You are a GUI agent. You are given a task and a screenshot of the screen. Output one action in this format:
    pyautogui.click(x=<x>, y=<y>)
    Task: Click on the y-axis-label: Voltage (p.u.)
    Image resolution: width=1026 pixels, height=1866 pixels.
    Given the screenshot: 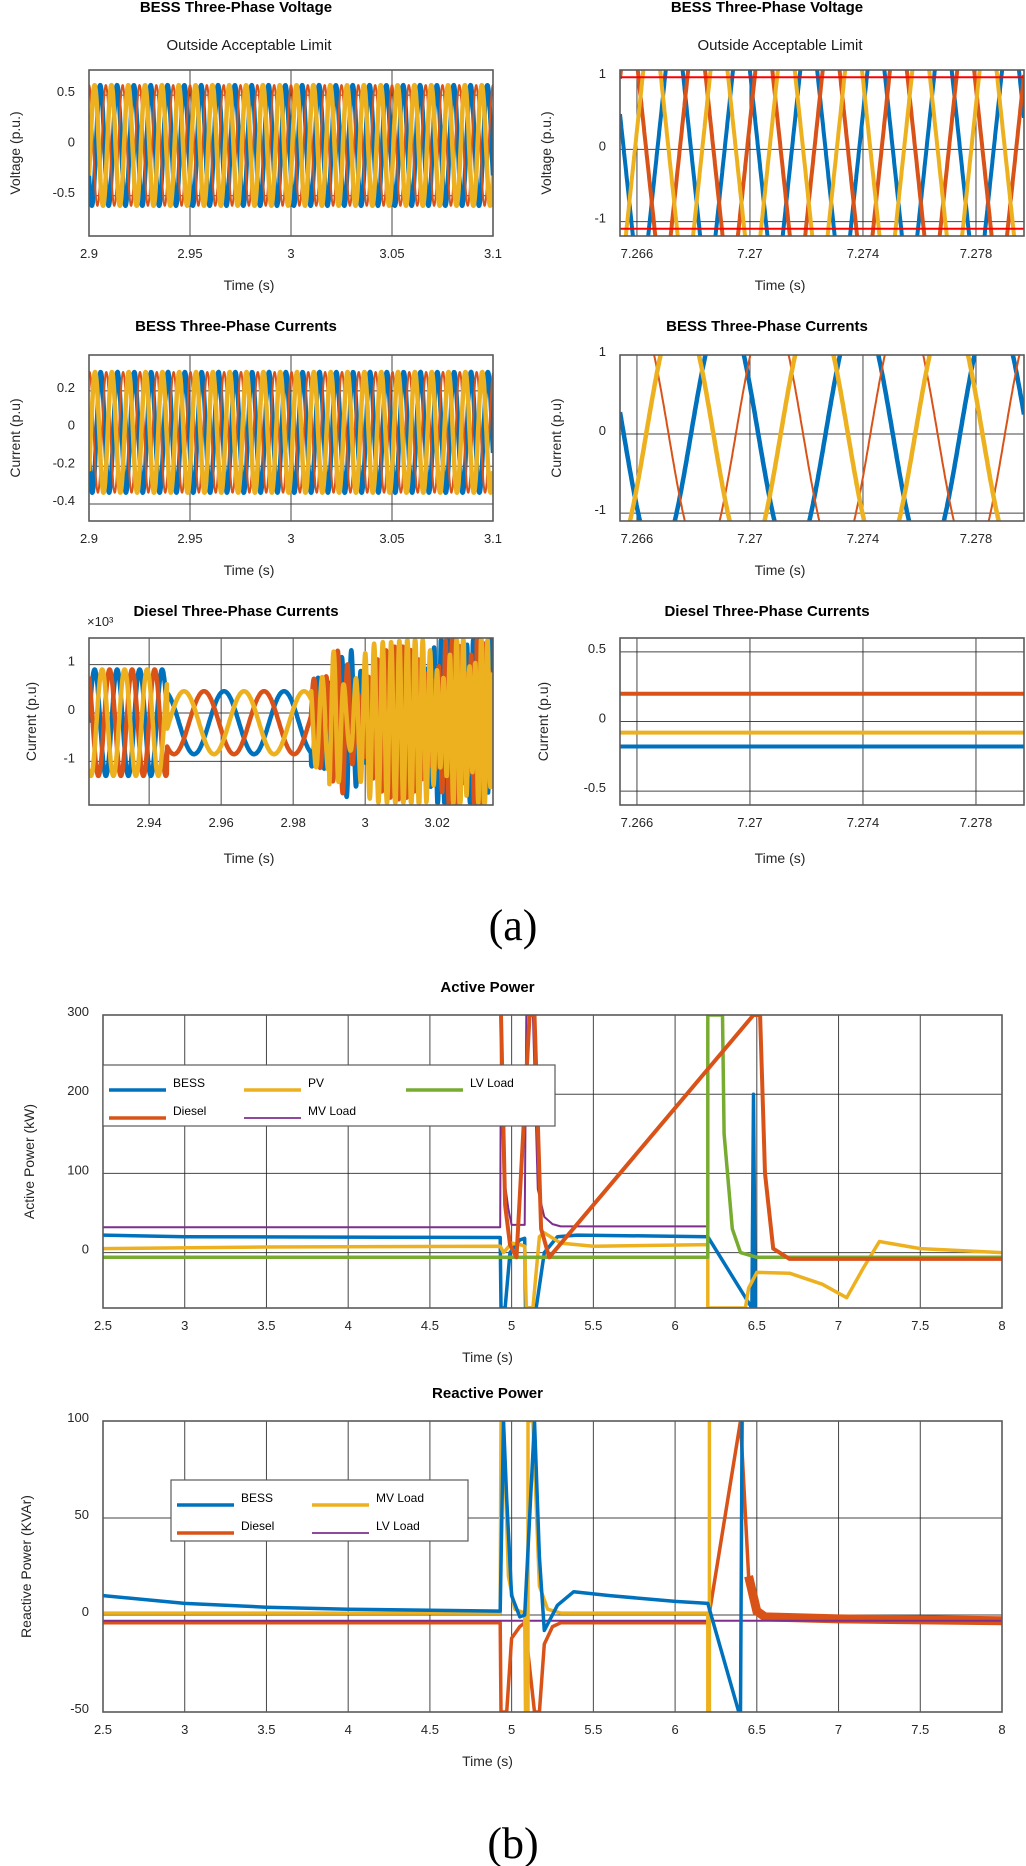 What is the action you would take?
    pyautogui.click(x=546, y=152)
    